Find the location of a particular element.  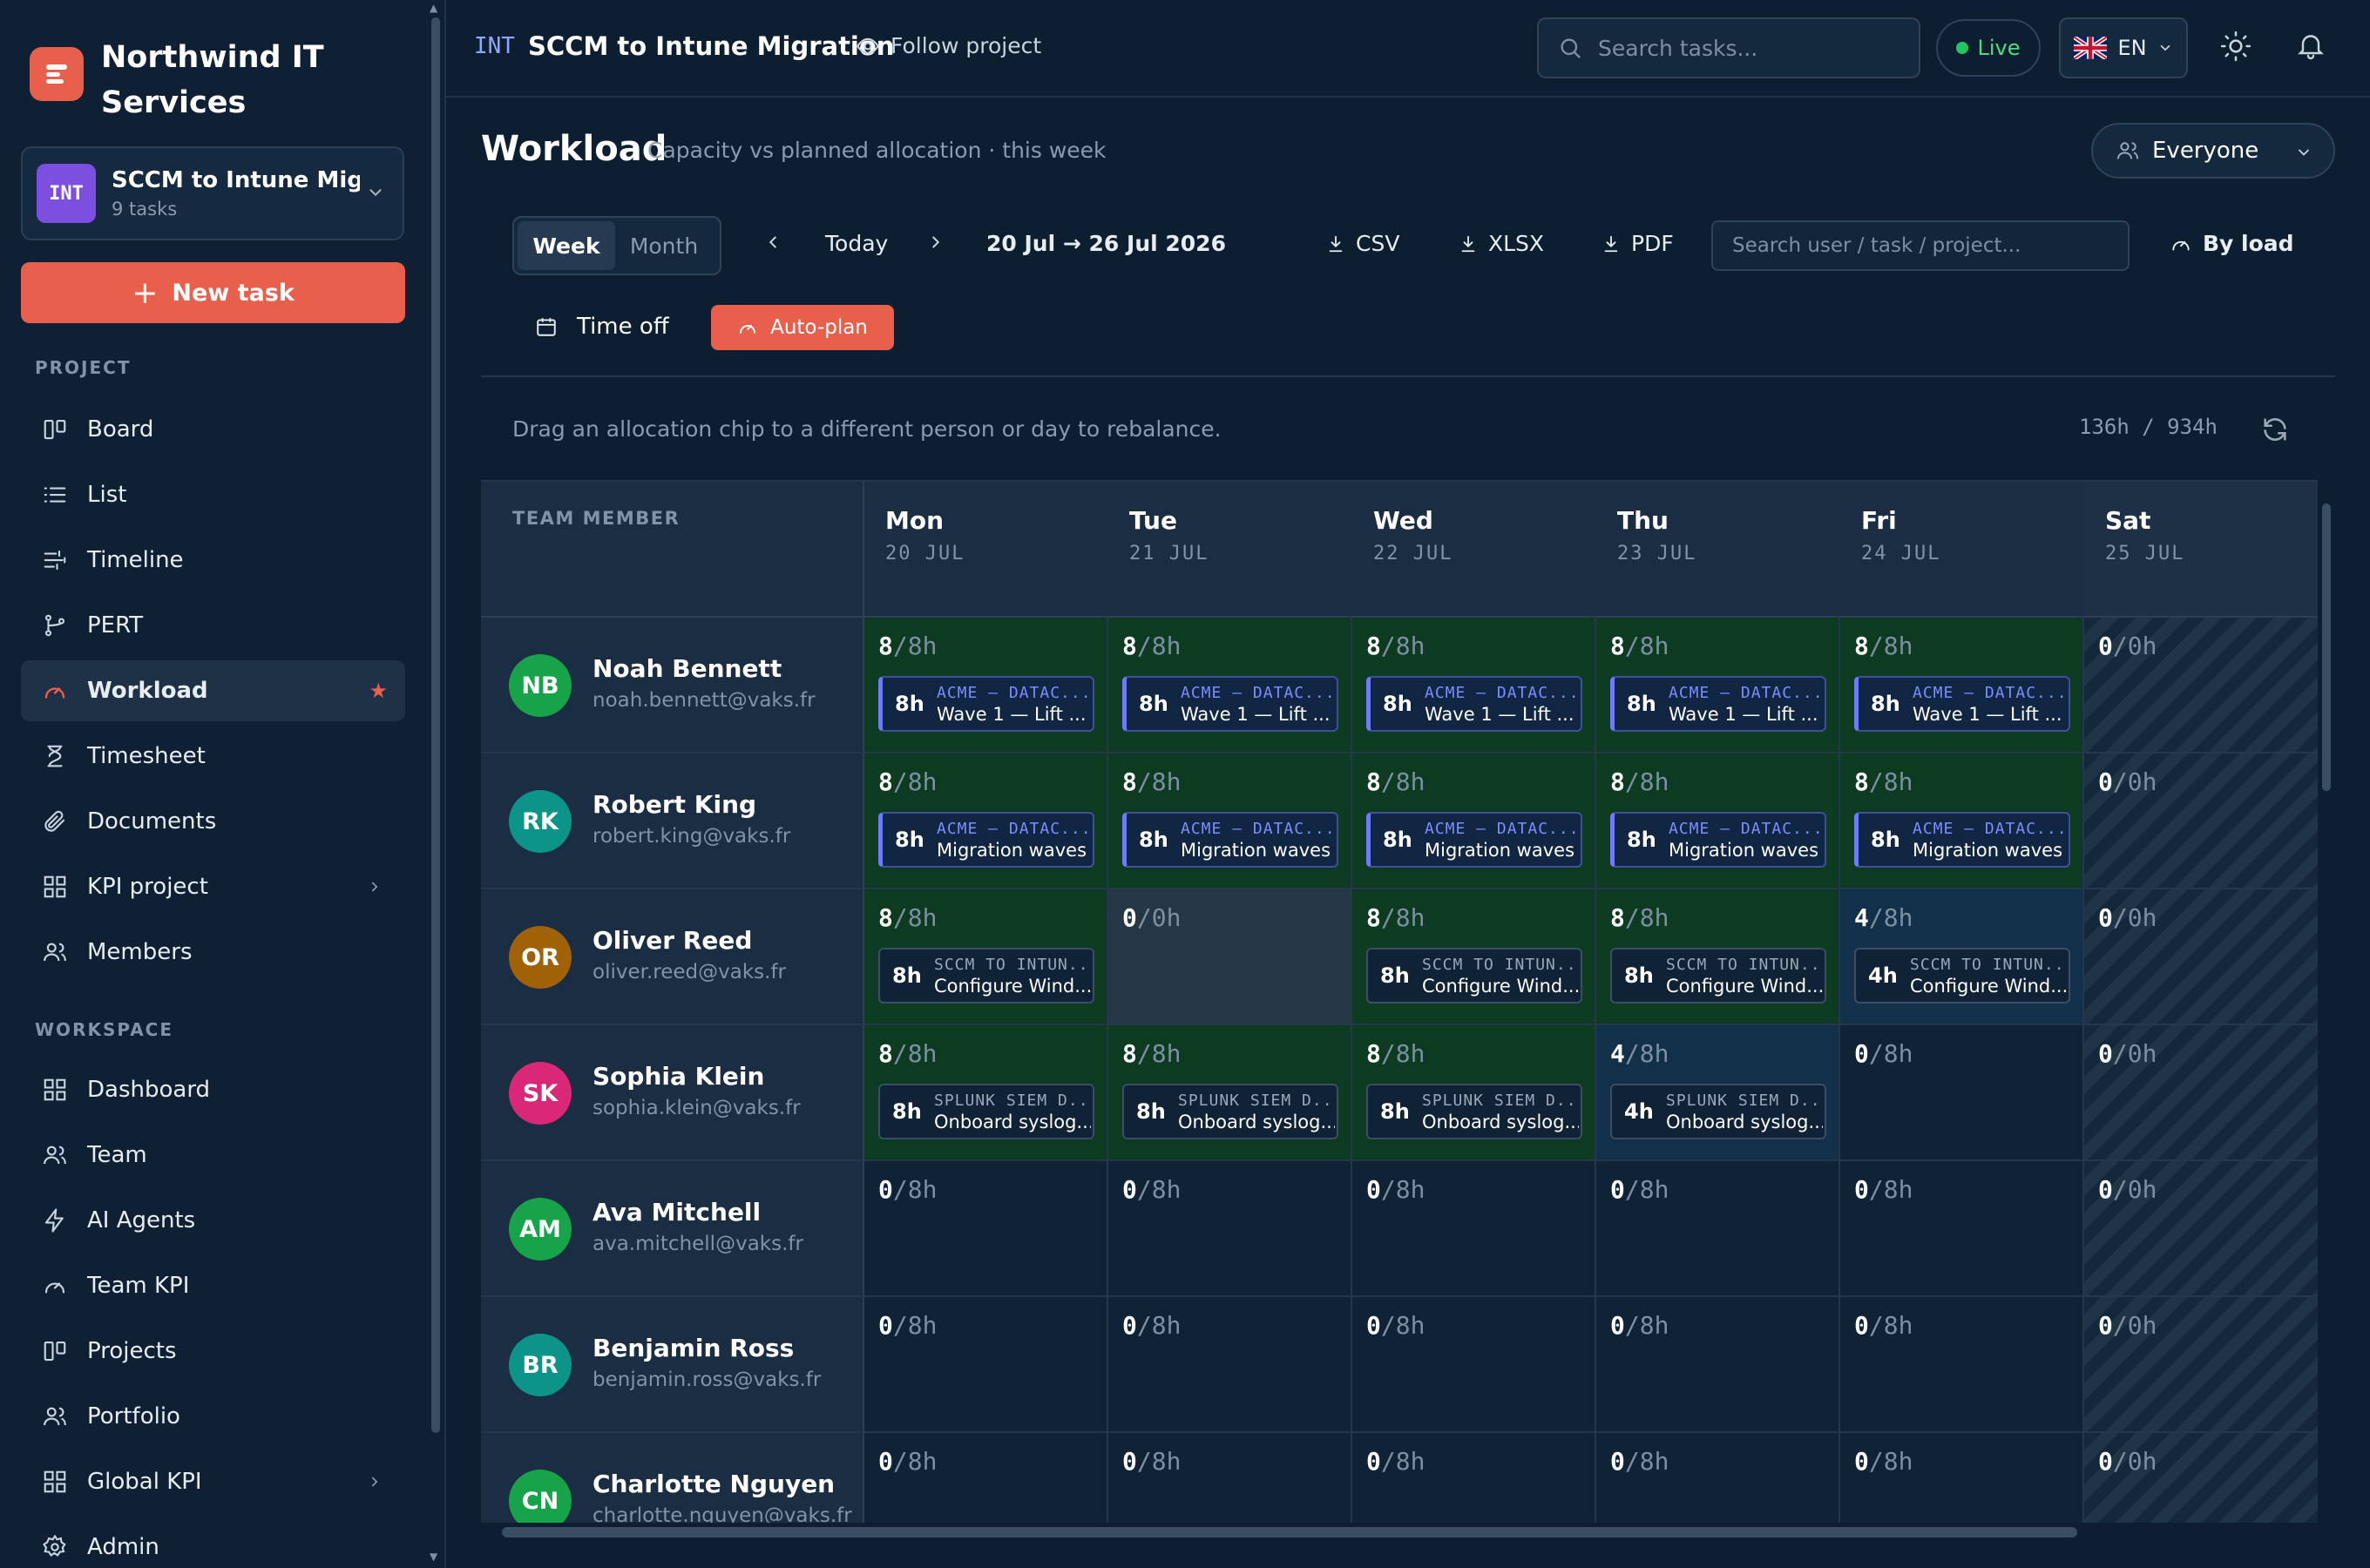

sidebar-item-list: List is located at coordinates (213, 495).